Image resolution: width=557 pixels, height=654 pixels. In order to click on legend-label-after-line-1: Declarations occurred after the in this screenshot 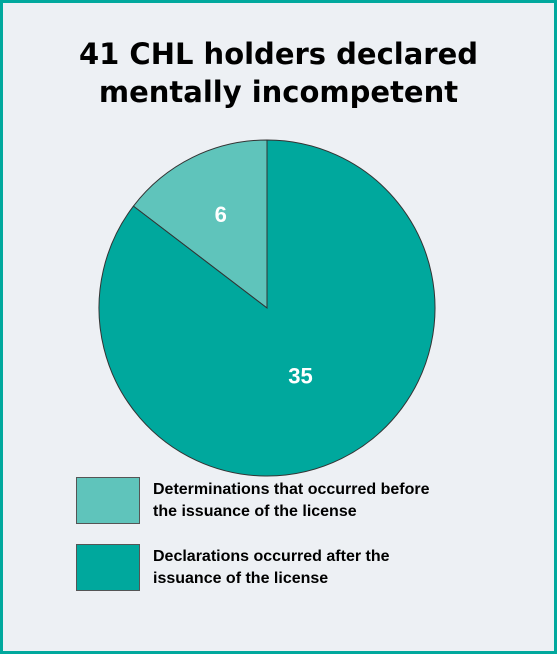, I will do `click(271, 556)`.